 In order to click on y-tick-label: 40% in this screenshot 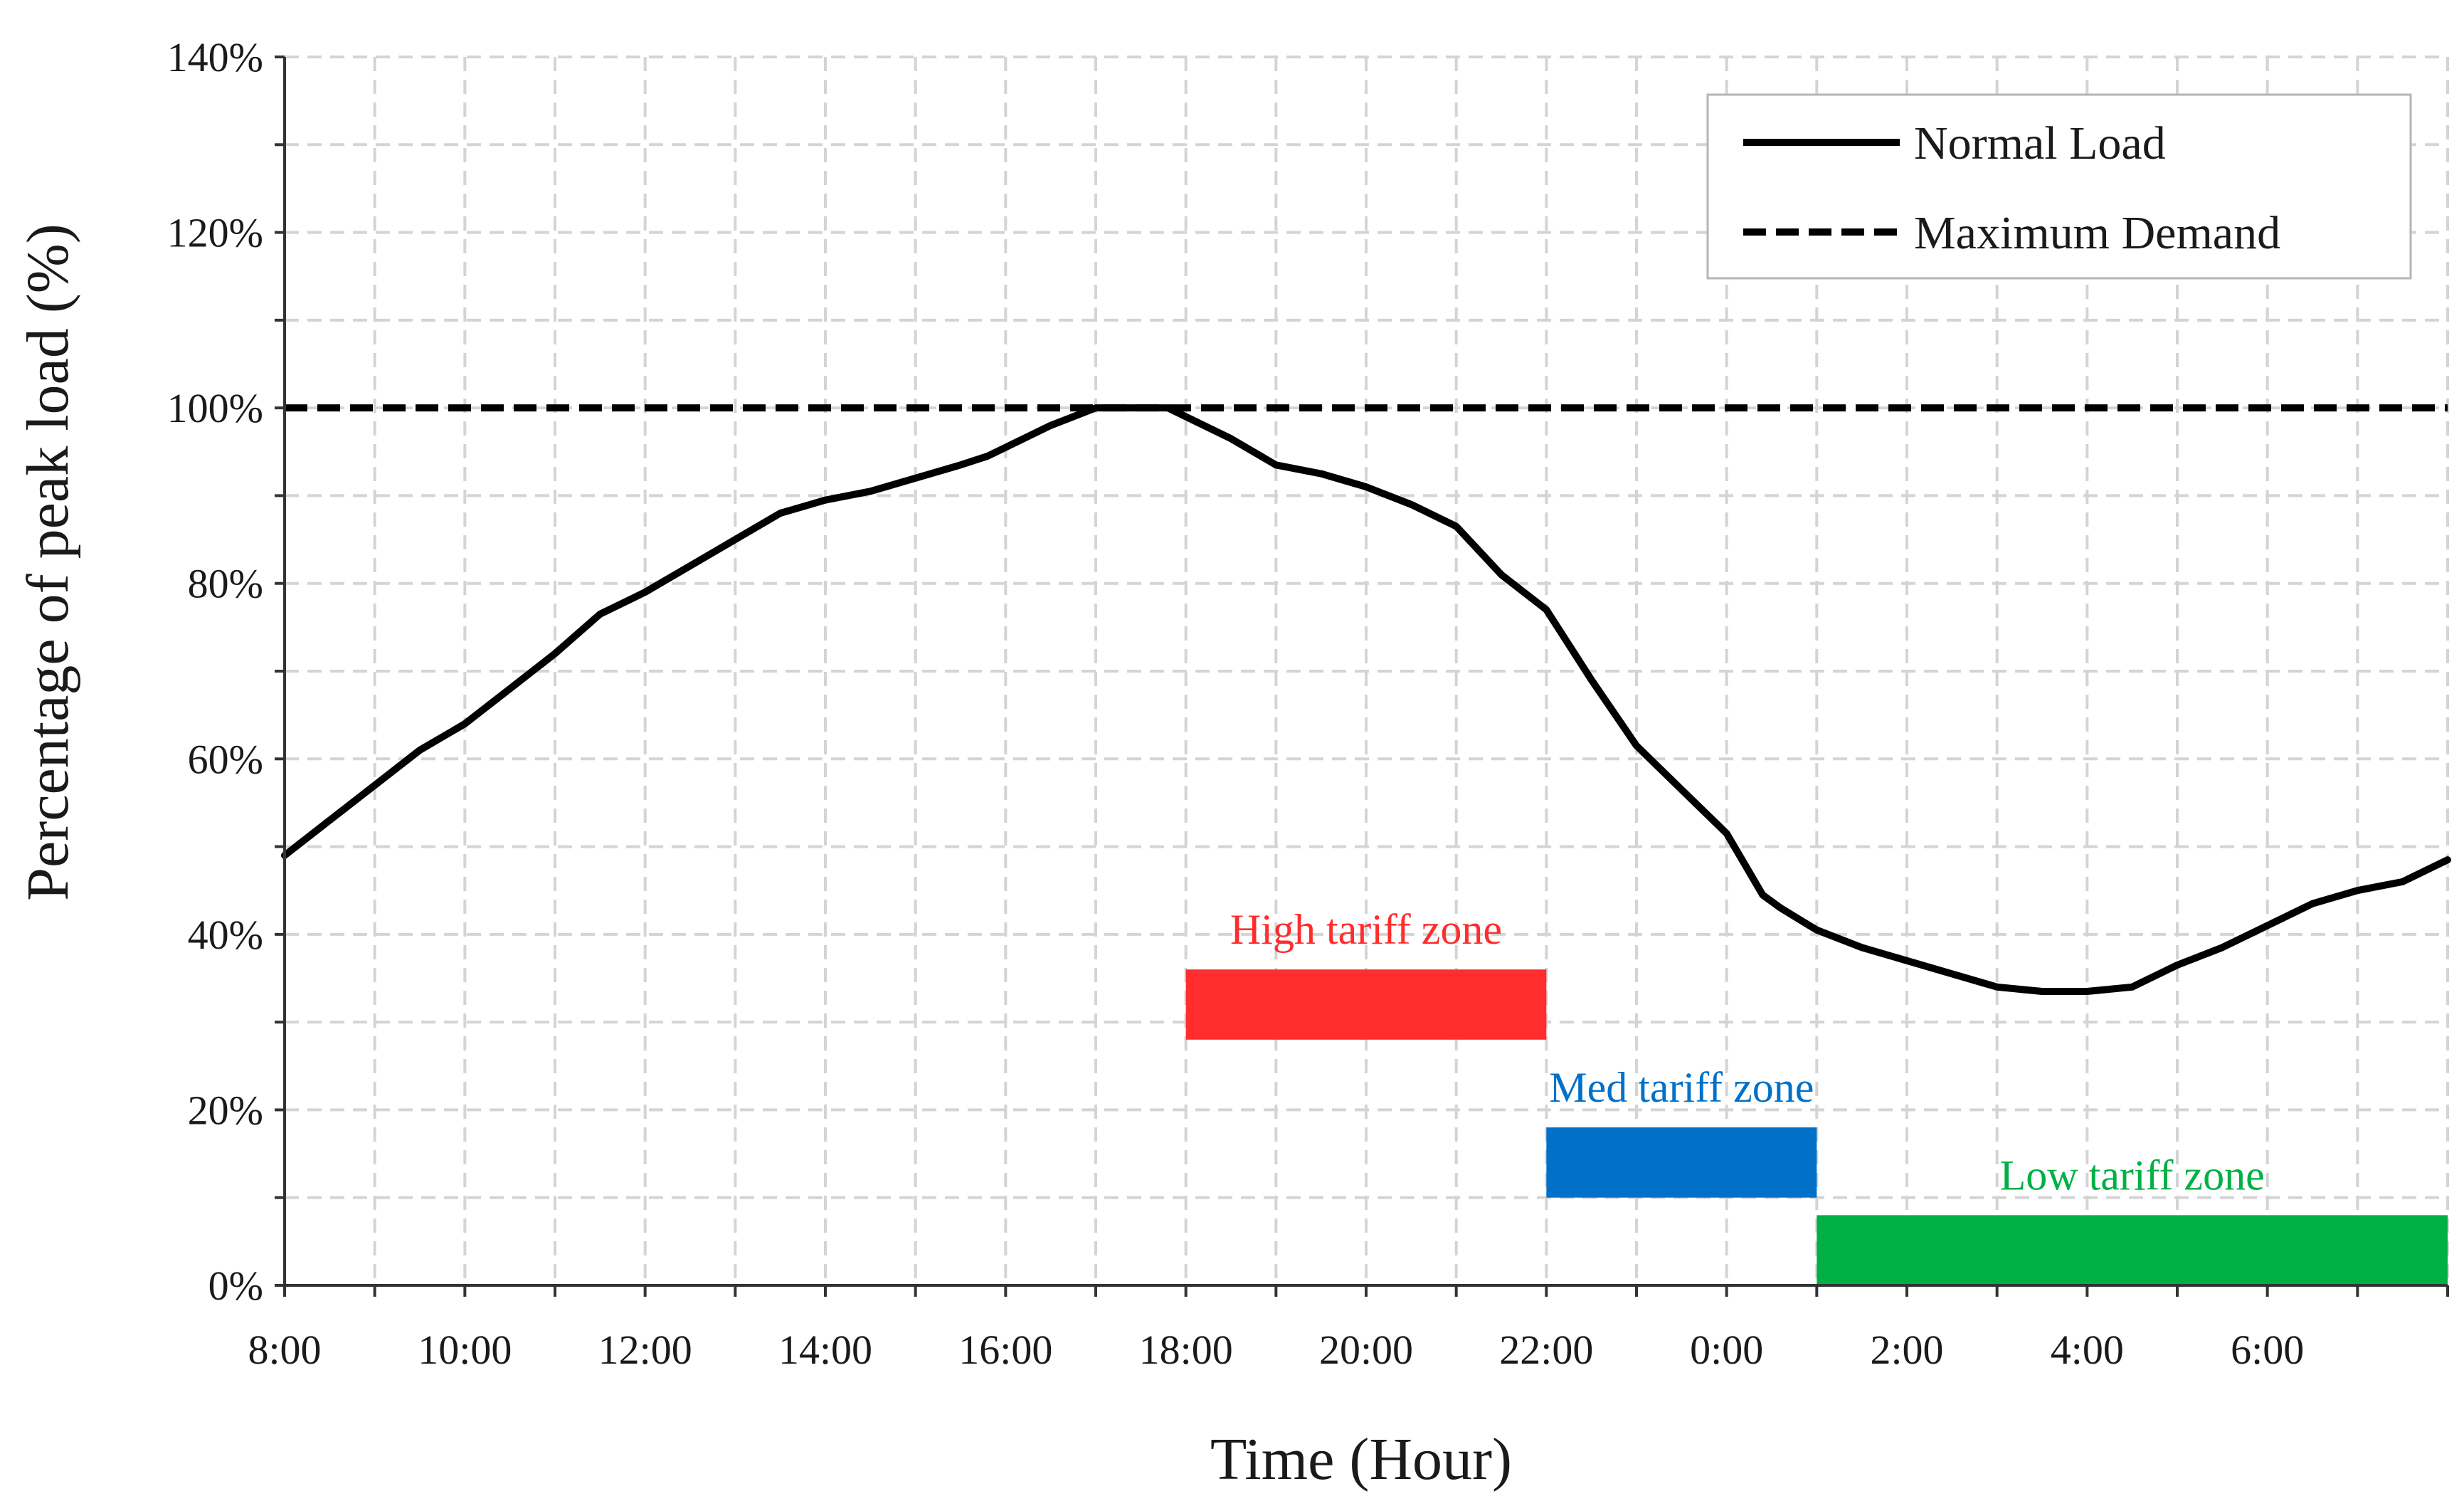, I will do `click(226, 935)`.